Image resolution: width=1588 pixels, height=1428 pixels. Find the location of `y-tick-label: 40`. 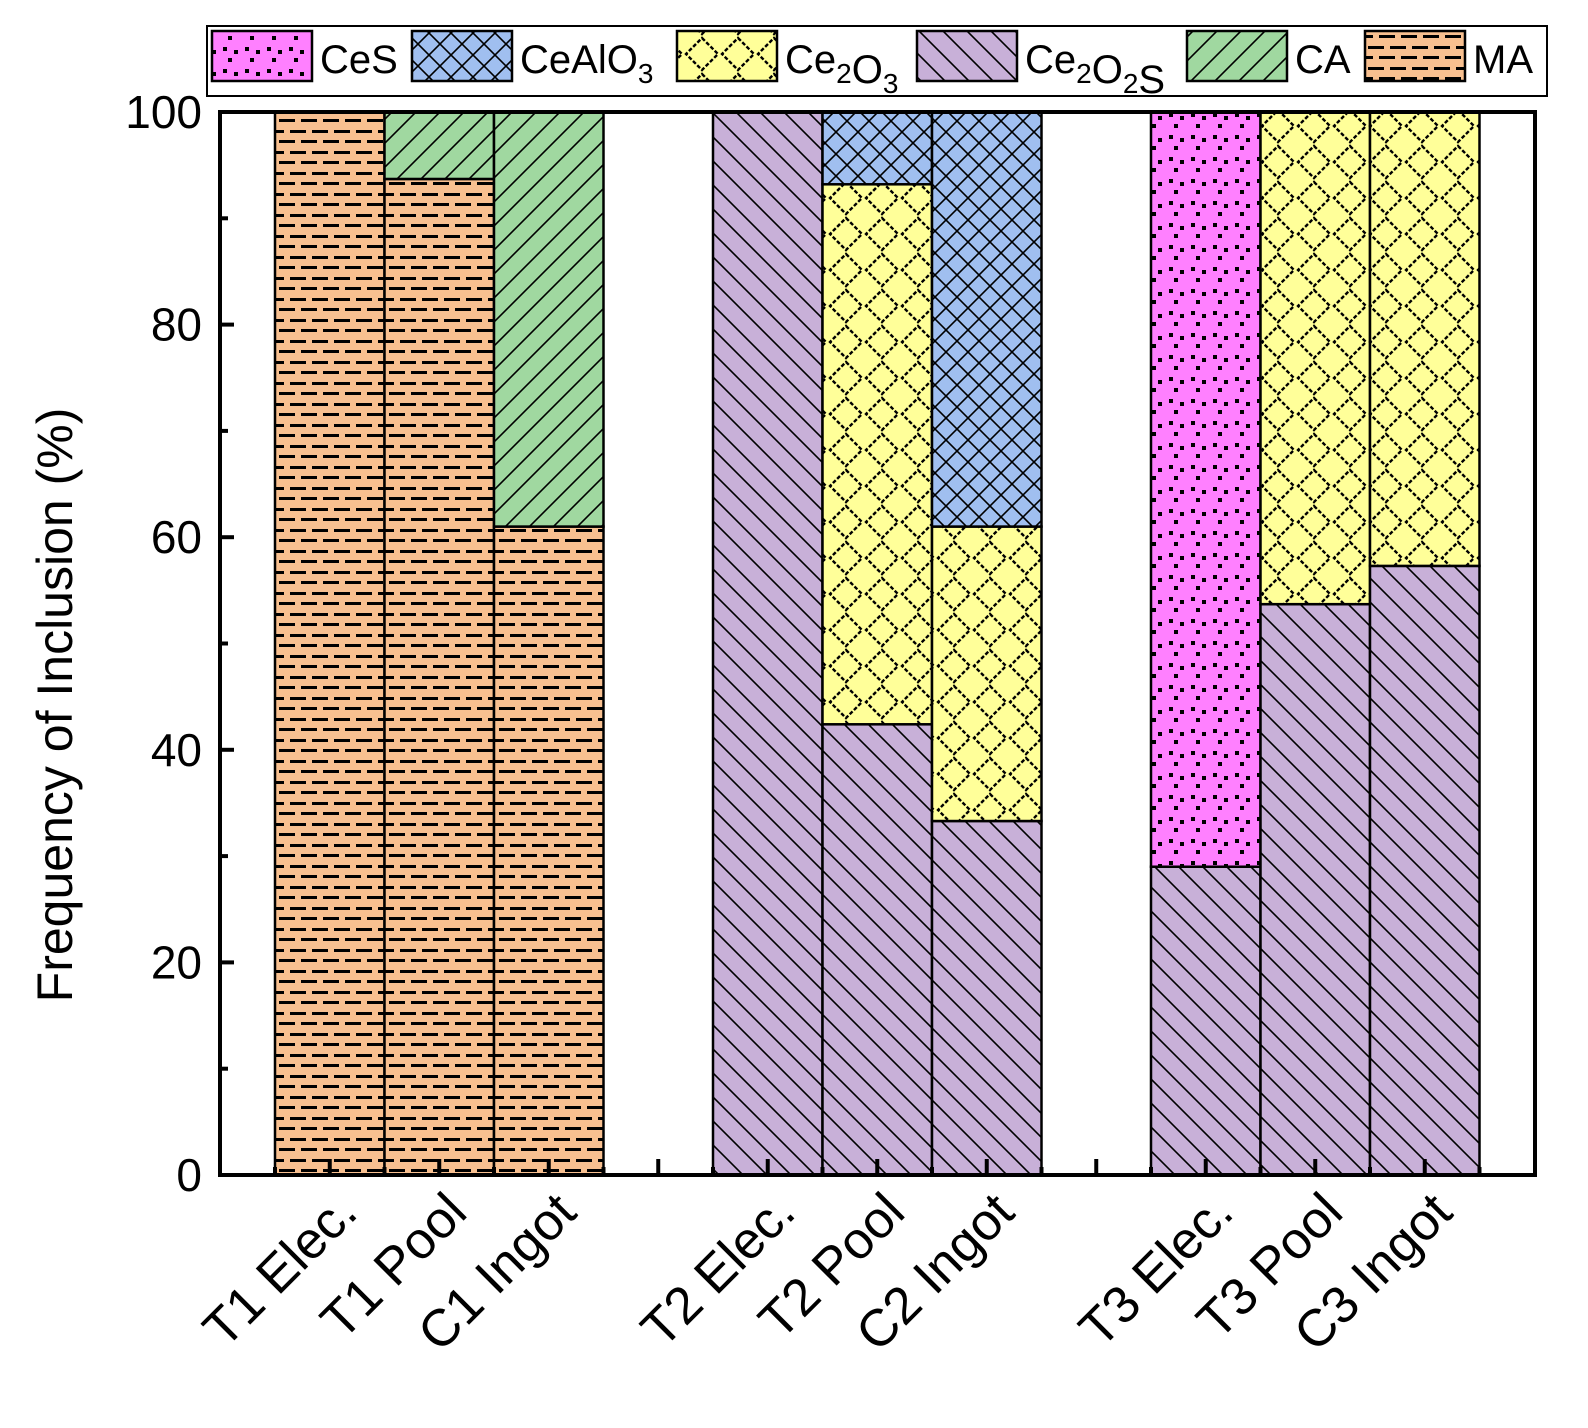

y-tick-label: 40 is located at coordinates (176, 750).